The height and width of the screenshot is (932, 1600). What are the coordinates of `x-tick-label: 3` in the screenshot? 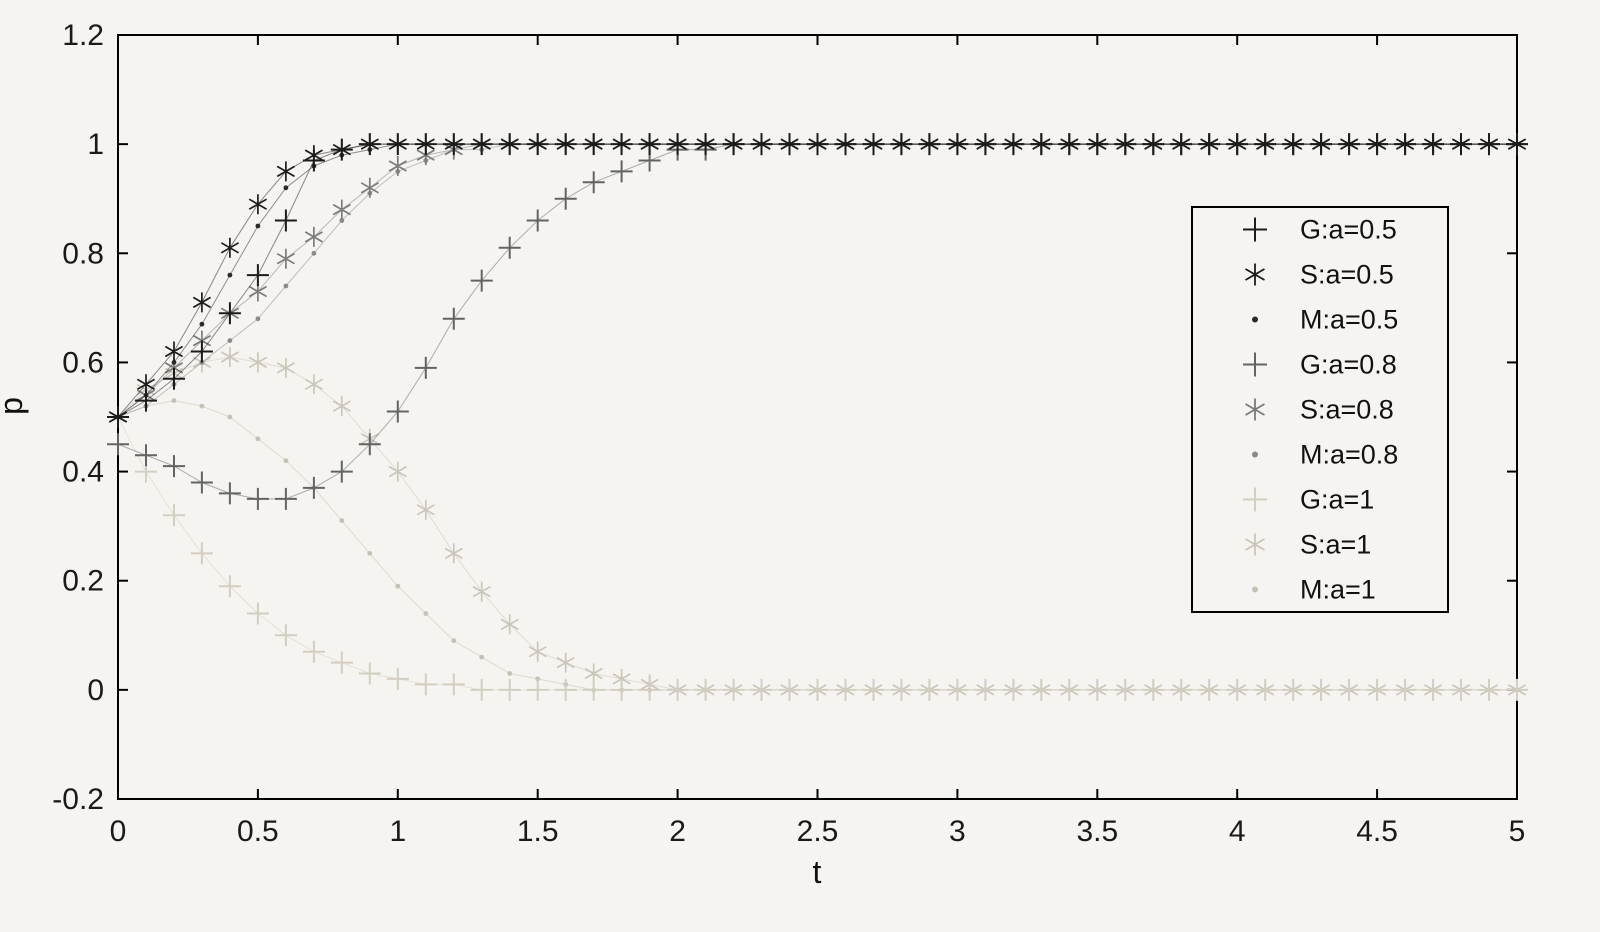 It's located at (957, 831).